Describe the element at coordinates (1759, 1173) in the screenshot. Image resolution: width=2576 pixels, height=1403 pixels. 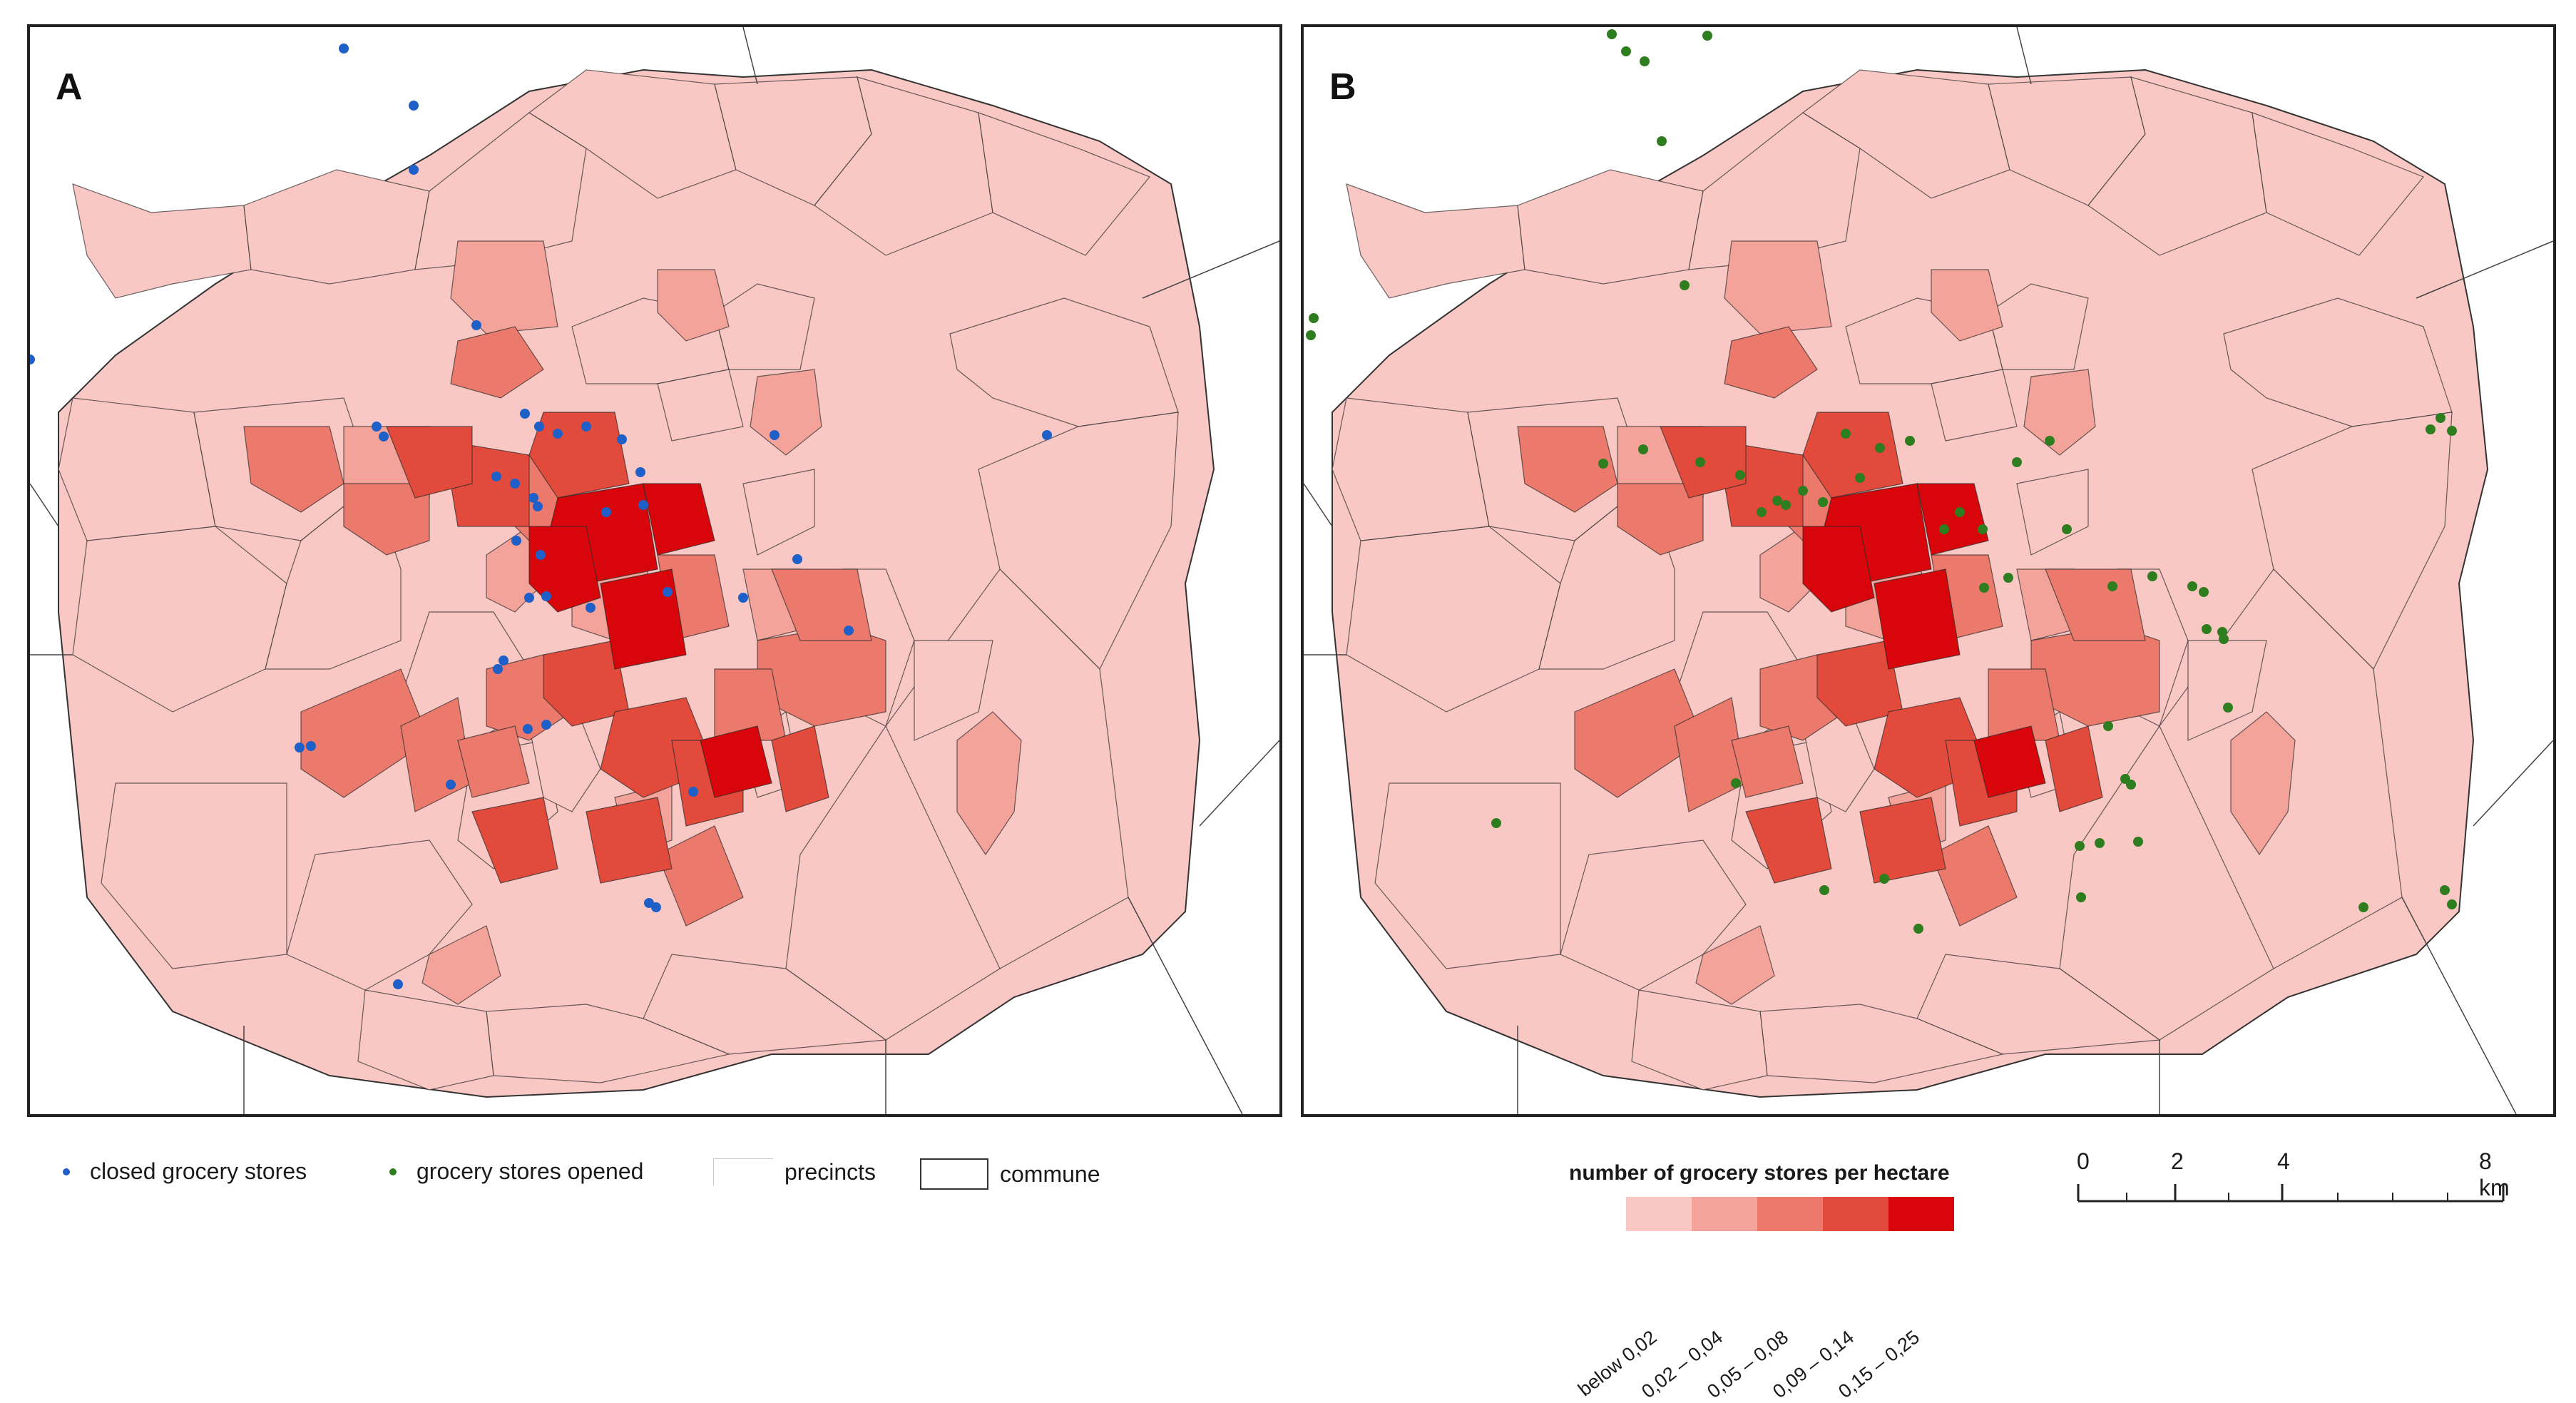
I see `density-legend-title: number of grocery stores per hectare` at that location.